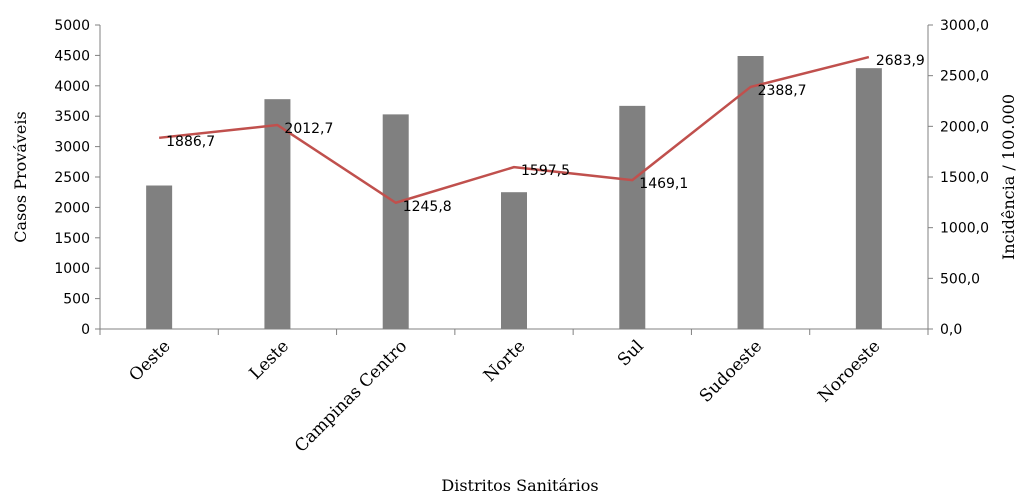 The width and height of the screenshot is (1027, 497). Describe the element at coordinates (427, 207) in the screenshot. I see `data-label: 1245,8` at that location.